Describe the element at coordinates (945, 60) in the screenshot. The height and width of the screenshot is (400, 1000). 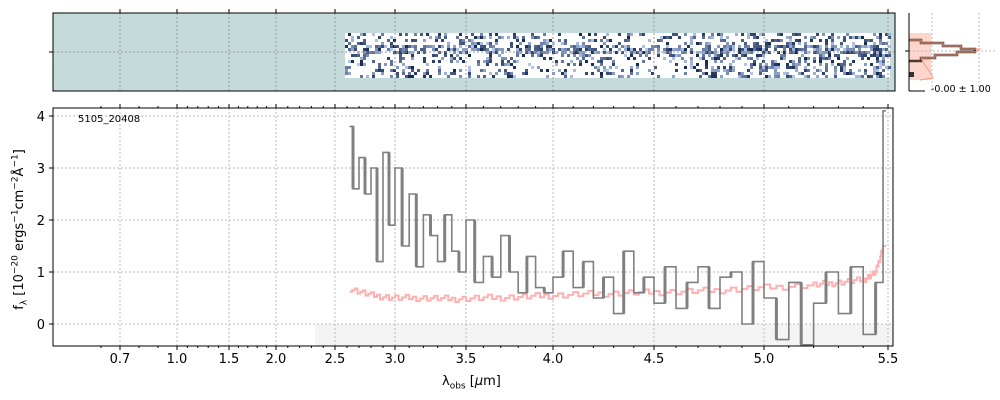
I see `hist-model-line` at that location.